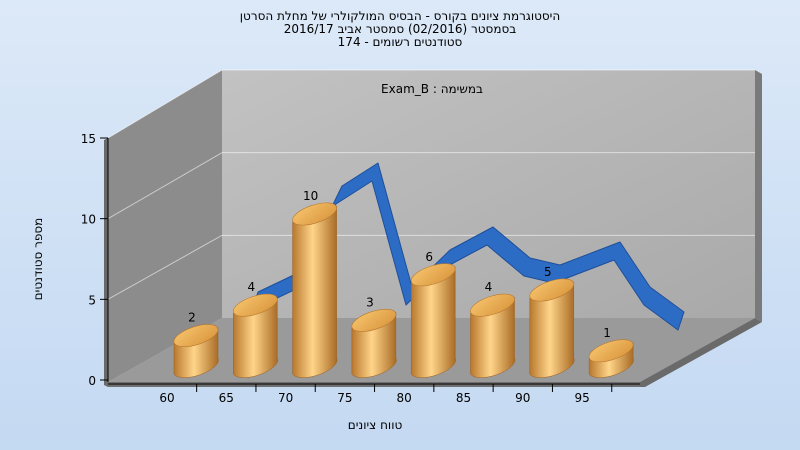 The image size is (800, 450). I want to click on x-tick-label: 90, so click(522, 398).